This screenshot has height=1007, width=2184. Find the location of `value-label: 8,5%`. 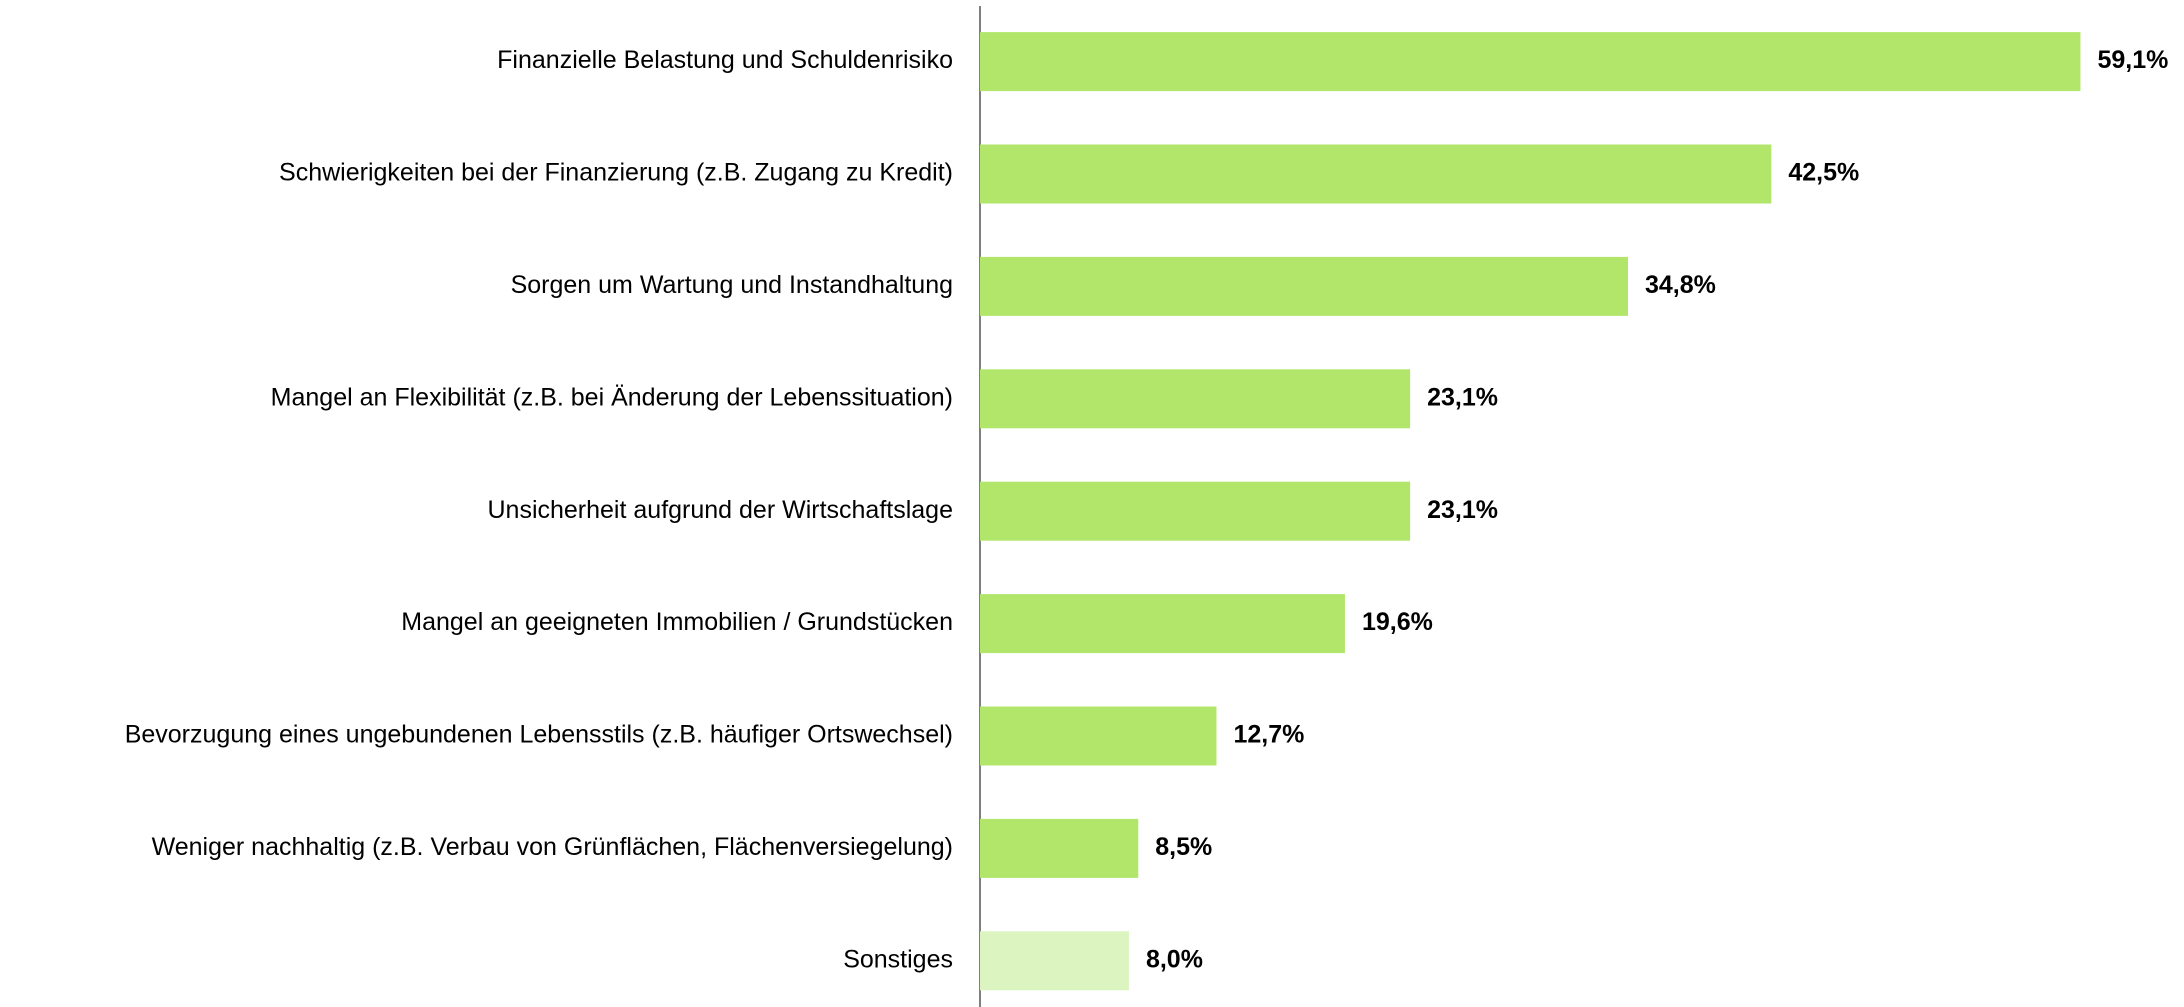

value-label: 8,5% is located at coordinates (1183, 847).